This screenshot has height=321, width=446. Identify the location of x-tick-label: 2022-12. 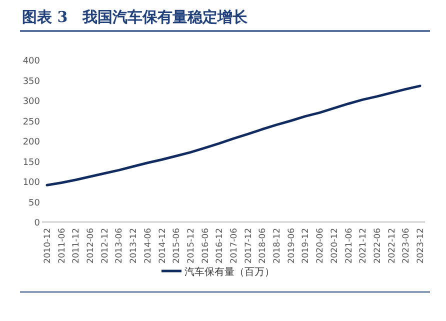
(392, 246).